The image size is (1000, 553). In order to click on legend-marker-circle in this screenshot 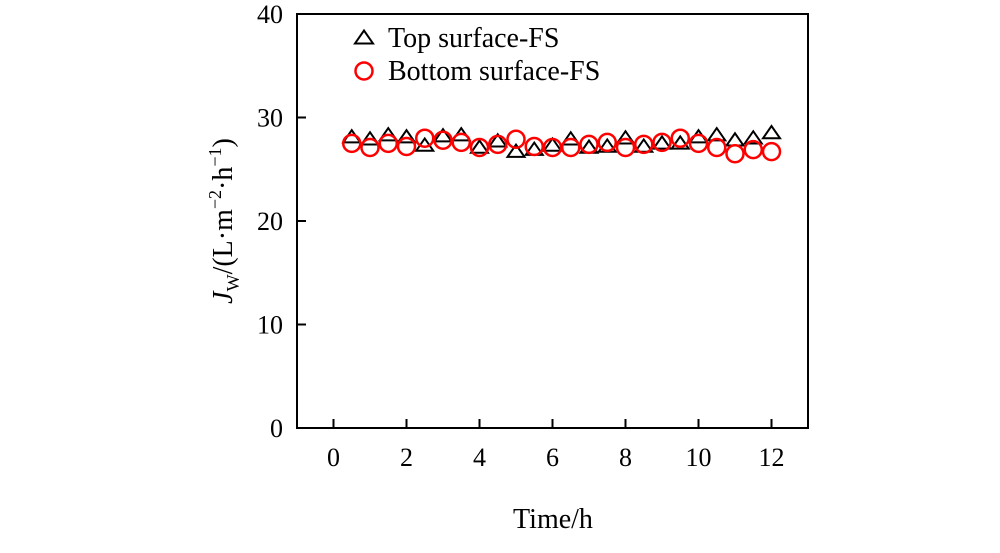, I will do `click(364, 71)`.